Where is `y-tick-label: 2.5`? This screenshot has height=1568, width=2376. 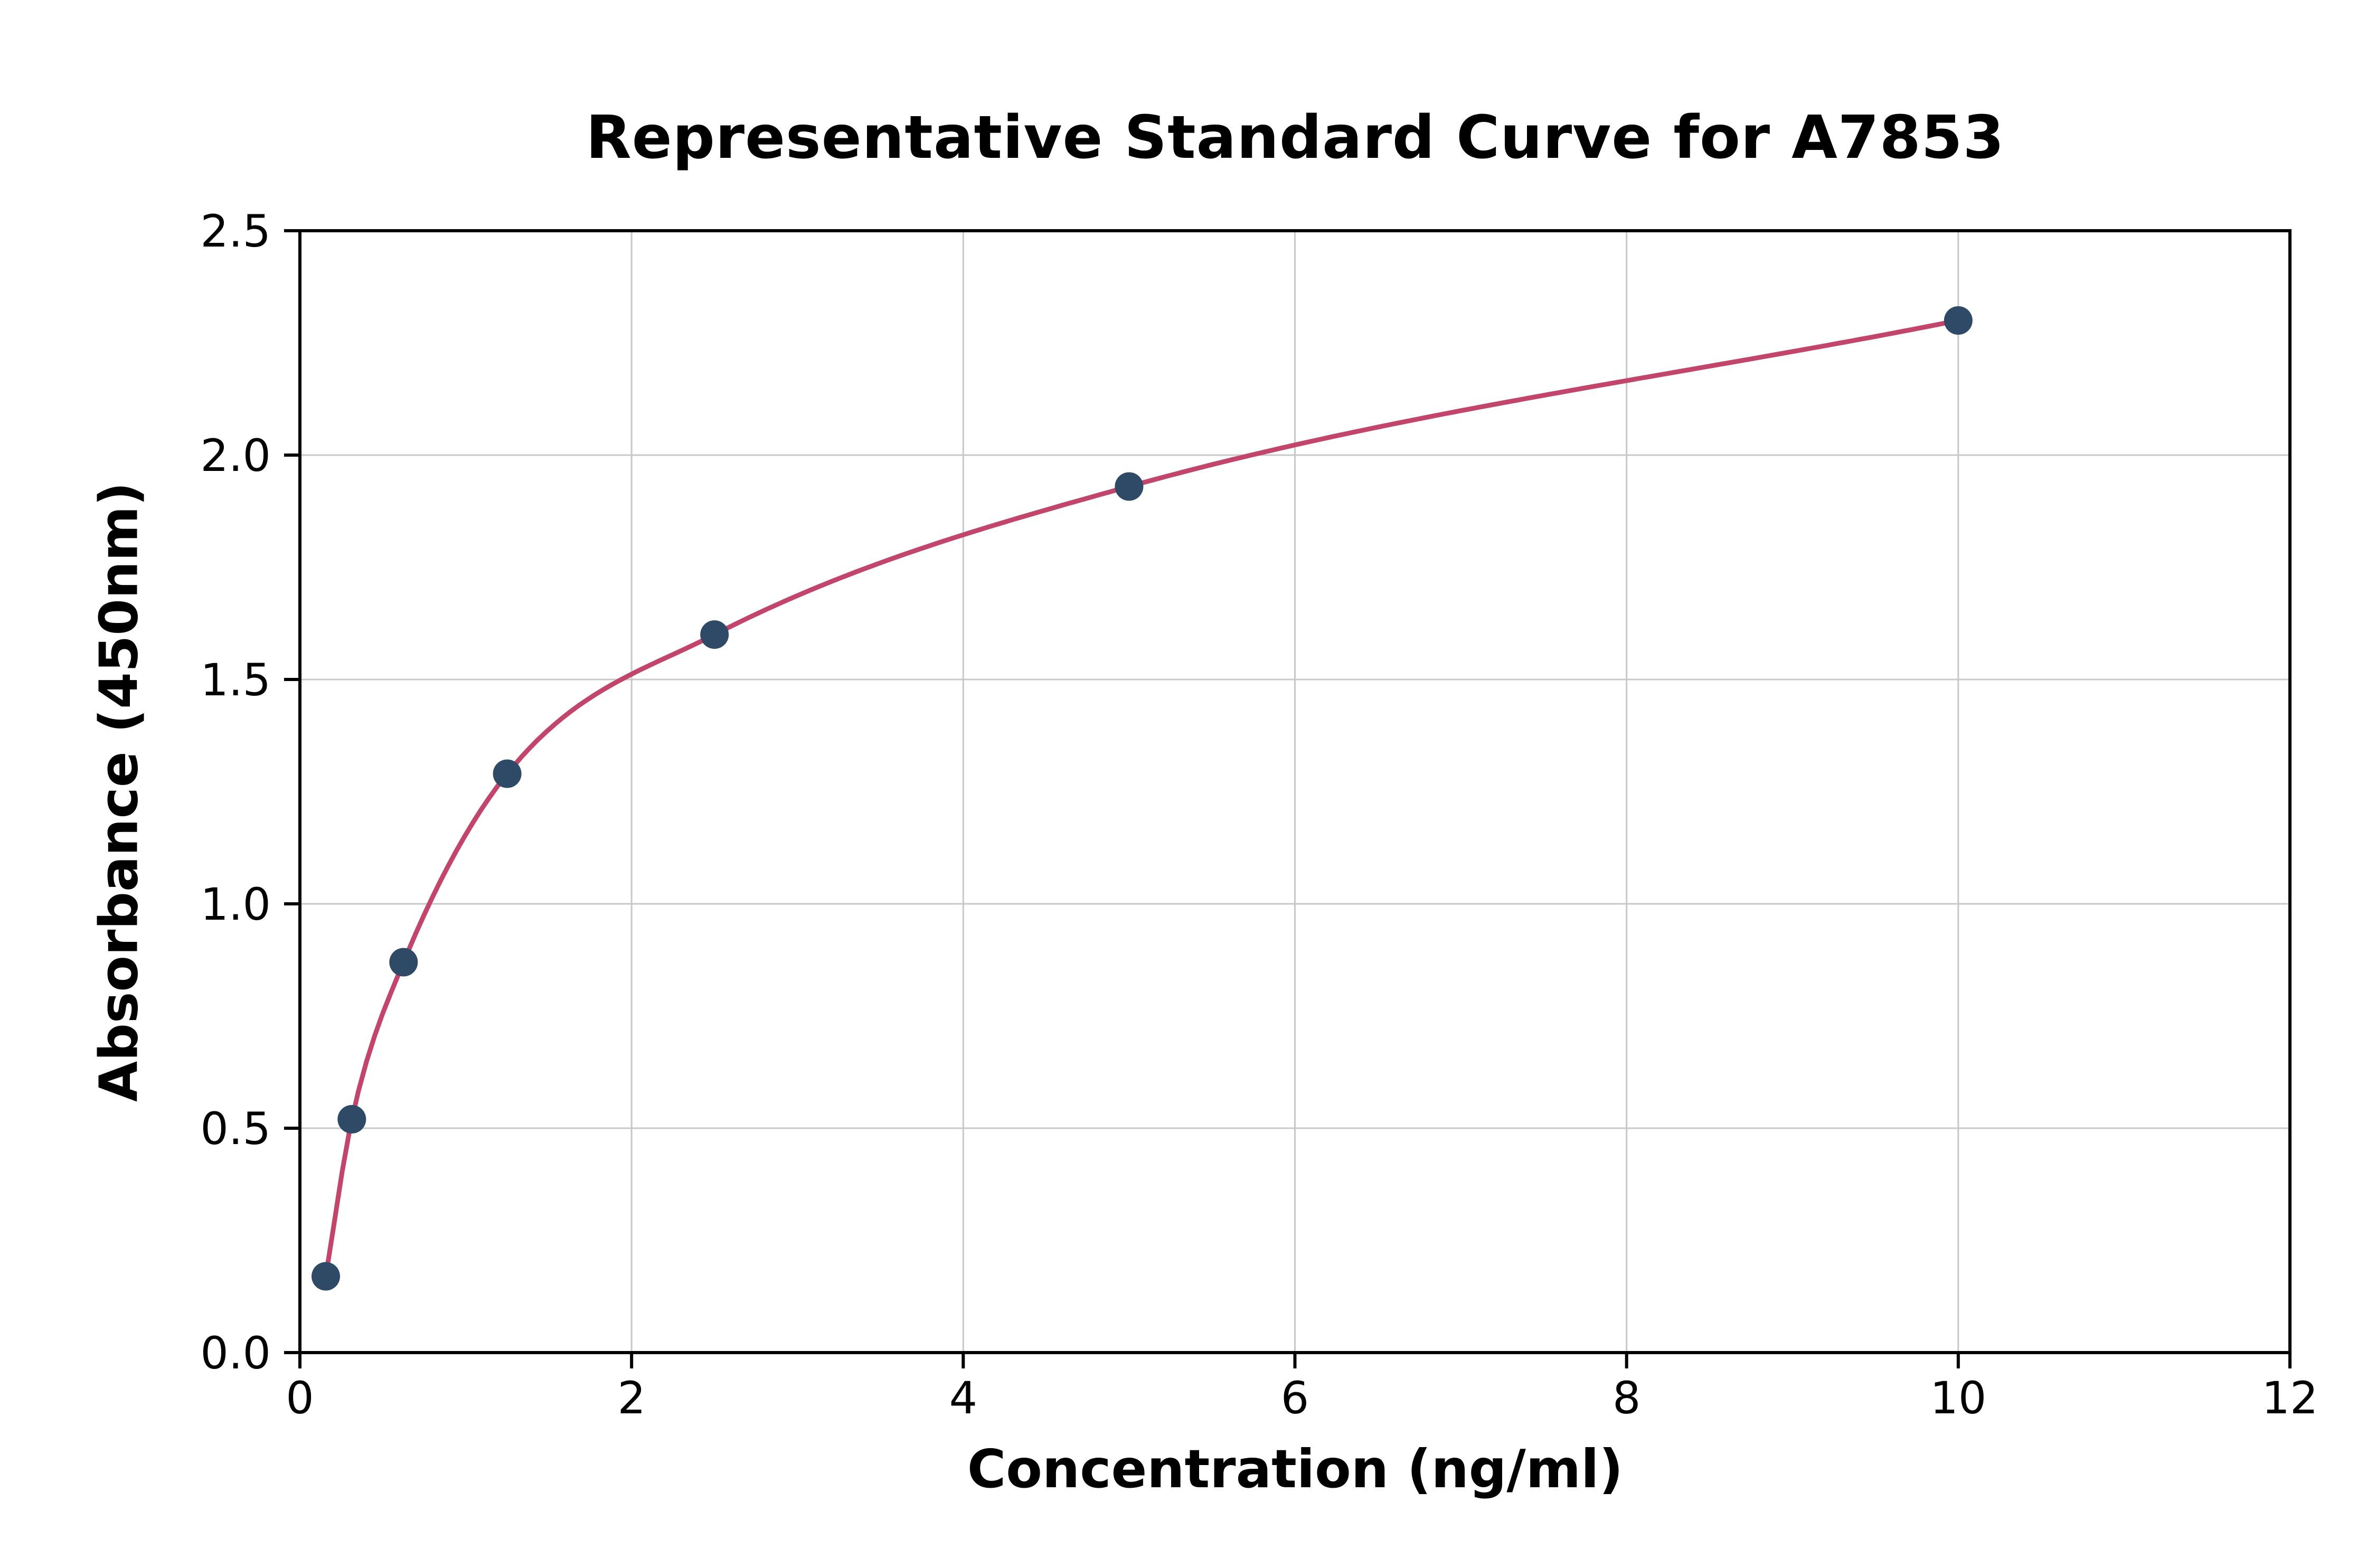 y-tick-label: 2.5 is located at coordinates (236, 231).